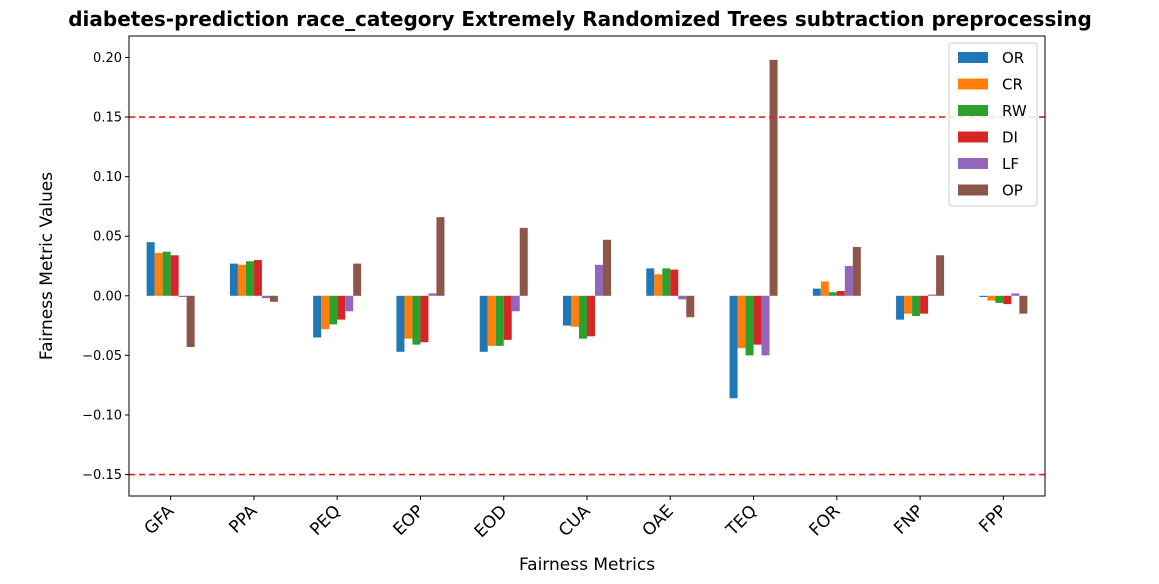  I want to click on bar-or-fnp, so click(900, 307).